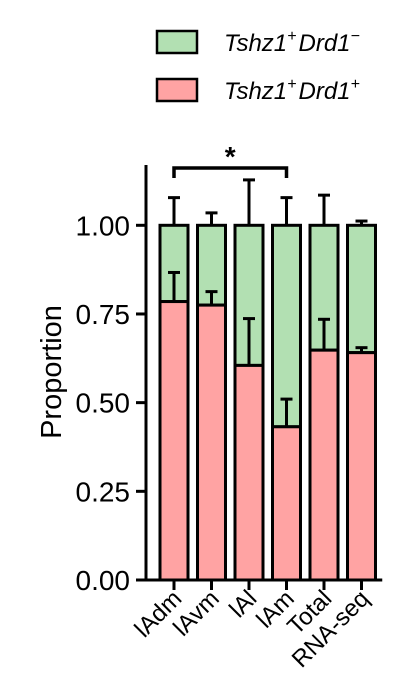  Describe the element at coordinates (196, 613) in the screenshot. I see `x-tick-label: lAvm` at that location.